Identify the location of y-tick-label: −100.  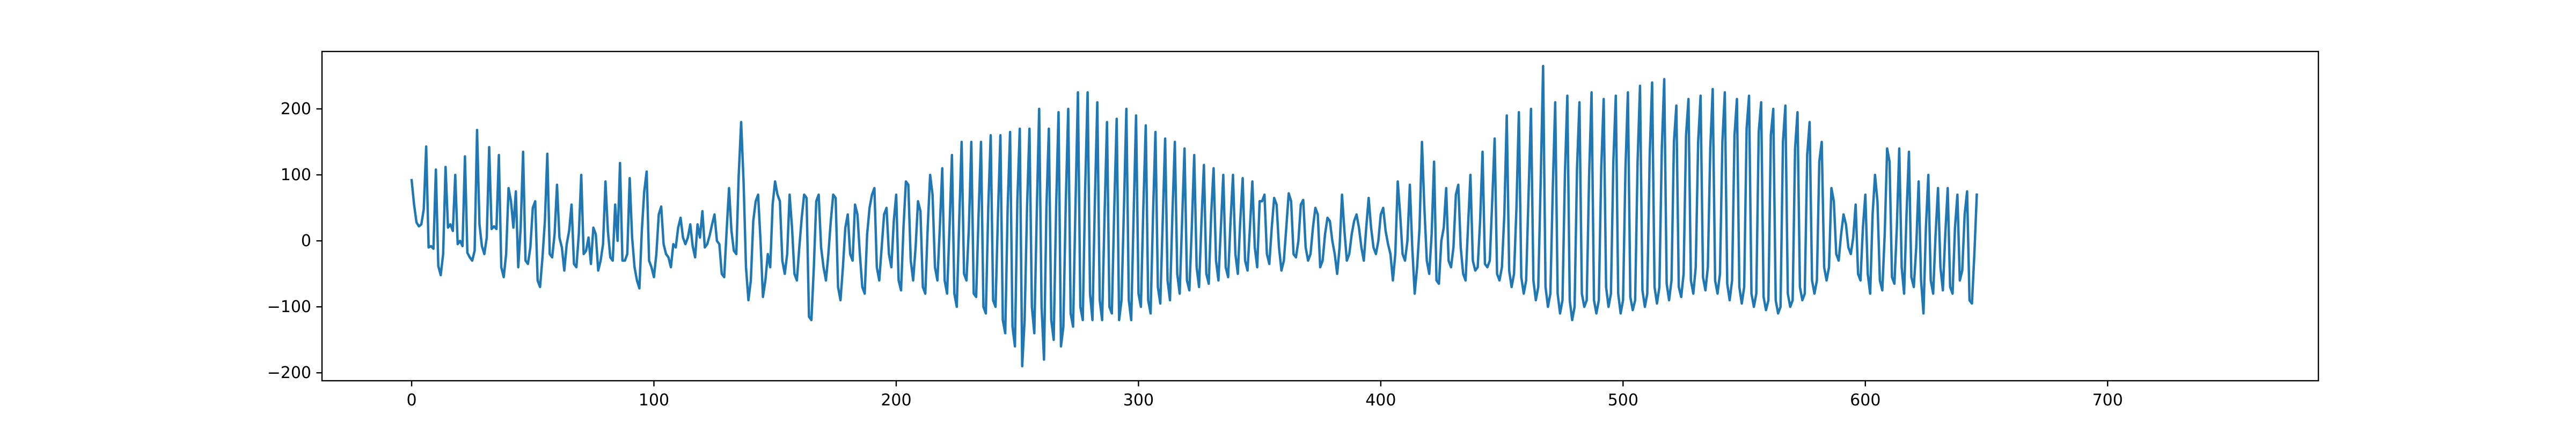
(289, 307).